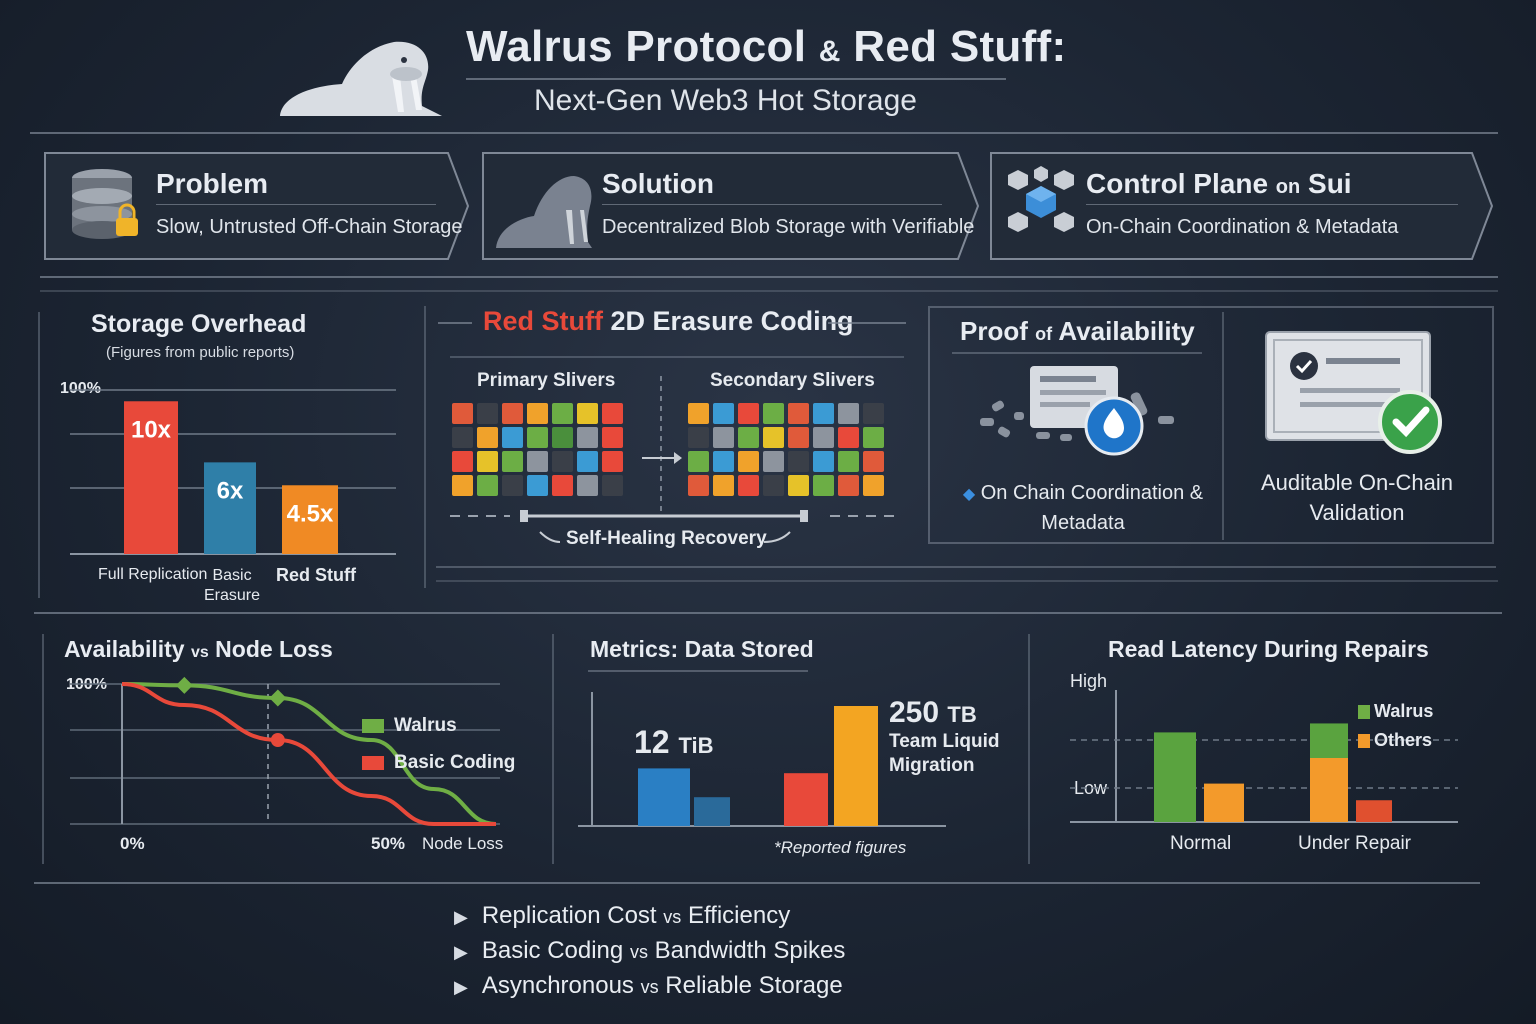 The image size is (1536, 1024). What do you see at coordinates (840, 848) in the screenshot?
I see `metrics-footnote: *Reported figures` at bounding box center [840, 848].